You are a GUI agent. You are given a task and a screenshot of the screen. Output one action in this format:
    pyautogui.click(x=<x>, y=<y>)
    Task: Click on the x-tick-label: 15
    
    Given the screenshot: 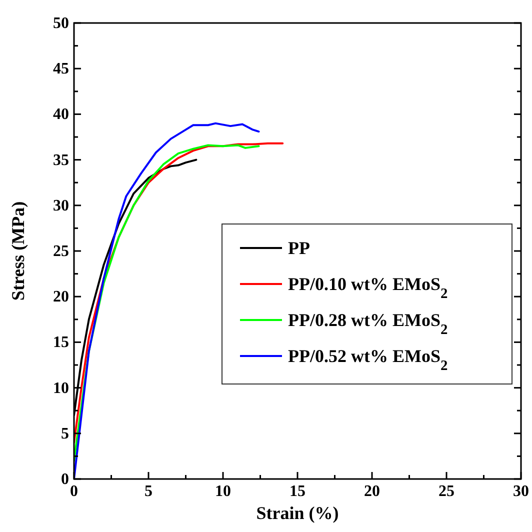 What is the action you would take?
    pyautogui.click(x=298, y=491)
    